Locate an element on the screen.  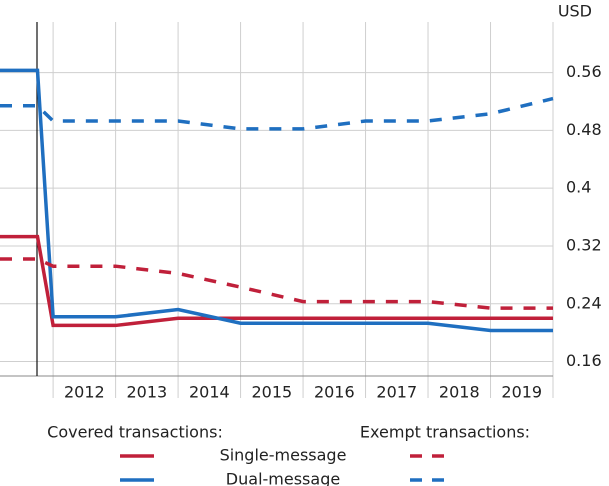
y-tick-label: 0.4 is located at coordinates (578, 187).